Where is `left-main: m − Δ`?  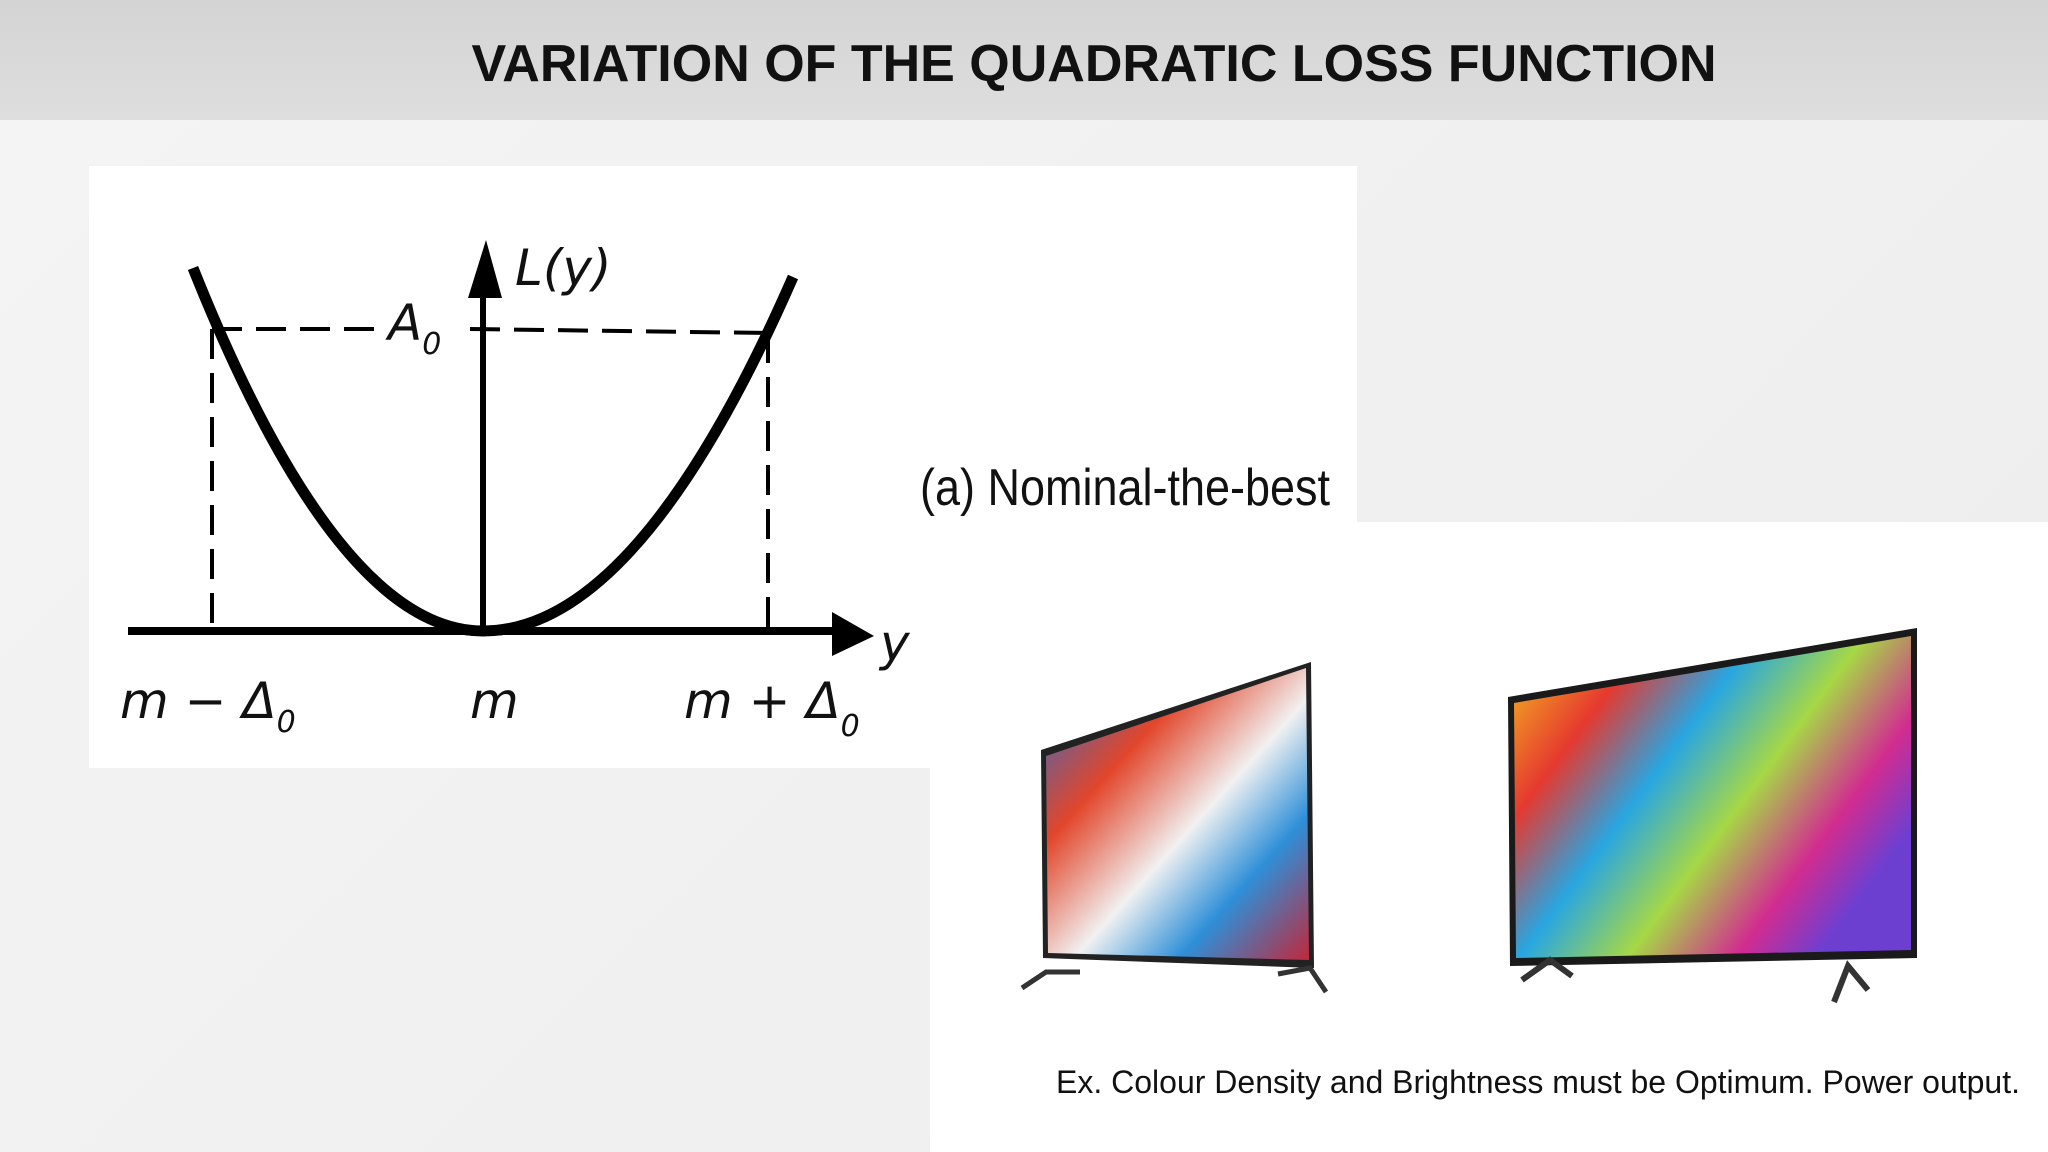
left-main: m − Δ is located at coordinates (198, 701).